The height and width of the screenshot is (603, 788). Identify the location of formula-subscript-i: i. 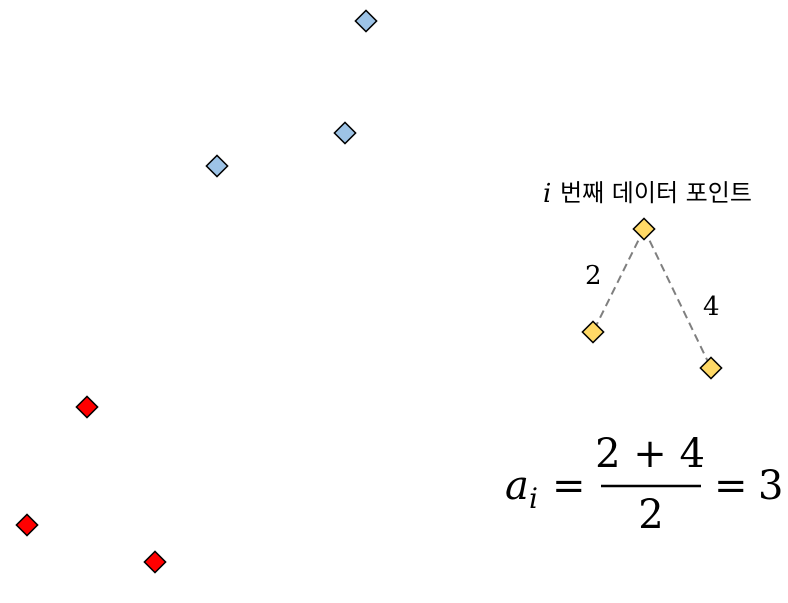
(533, 498).